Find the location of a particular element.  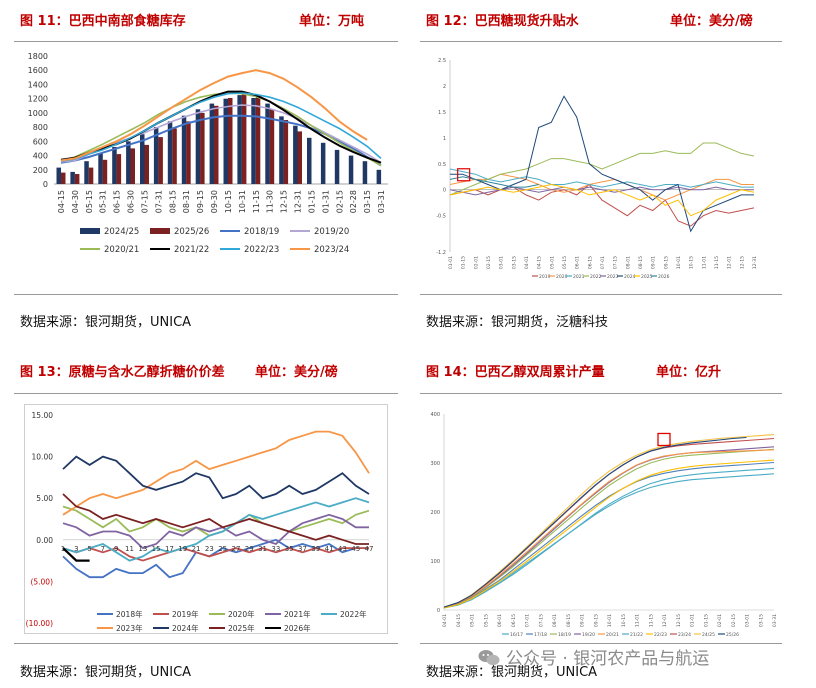

fig13-title: 图 13：原糖与含水乙醇折糖价价差 is located at coordinates (122, 372).